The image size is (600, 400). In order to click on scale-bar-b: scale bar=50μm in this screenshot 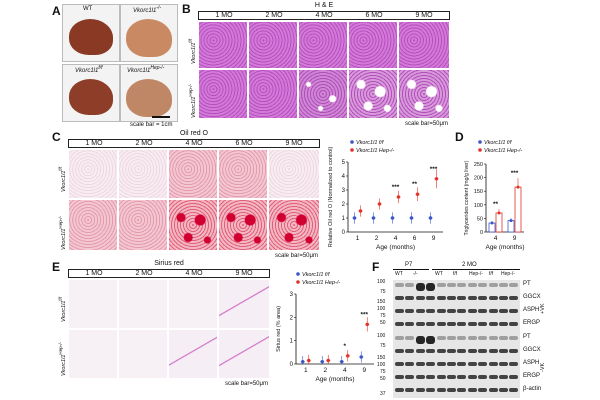, I will do `click(426, 124)`.